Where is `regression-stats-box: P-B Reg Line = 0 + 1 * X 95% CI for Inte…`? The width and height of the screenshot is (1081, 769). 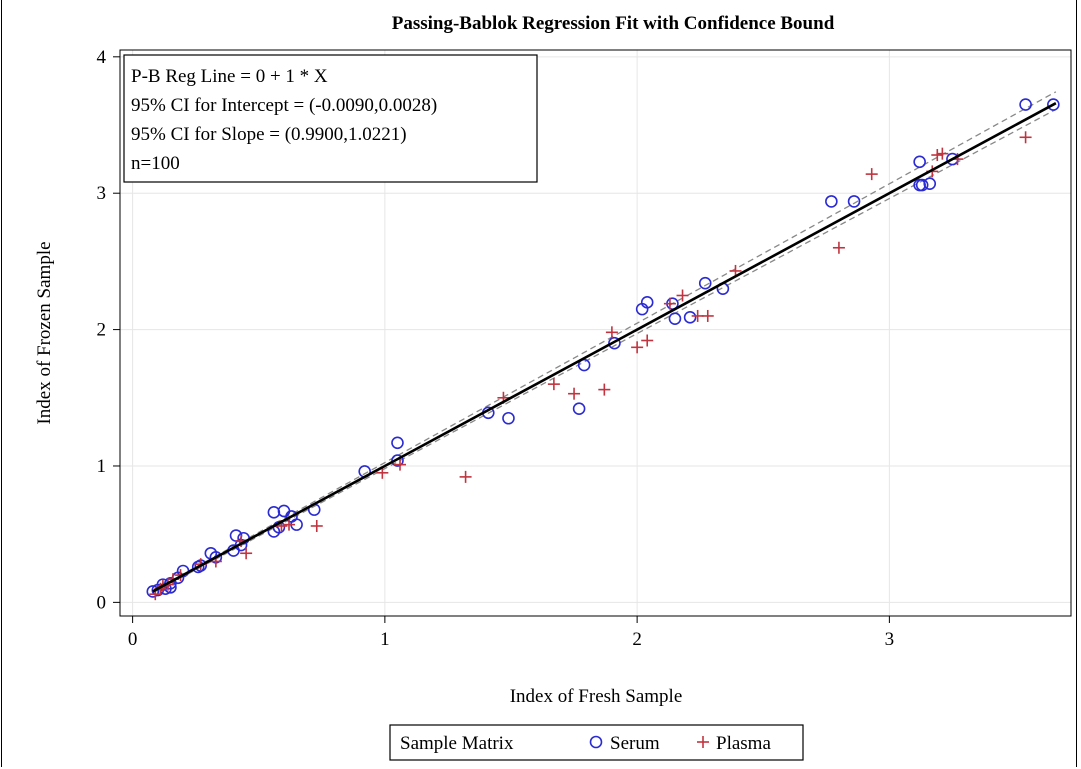 regression-stats-box: P-B Reg Line = 0 + 1 * X 95% CI for Inte… is located at coordinates (330, 118).